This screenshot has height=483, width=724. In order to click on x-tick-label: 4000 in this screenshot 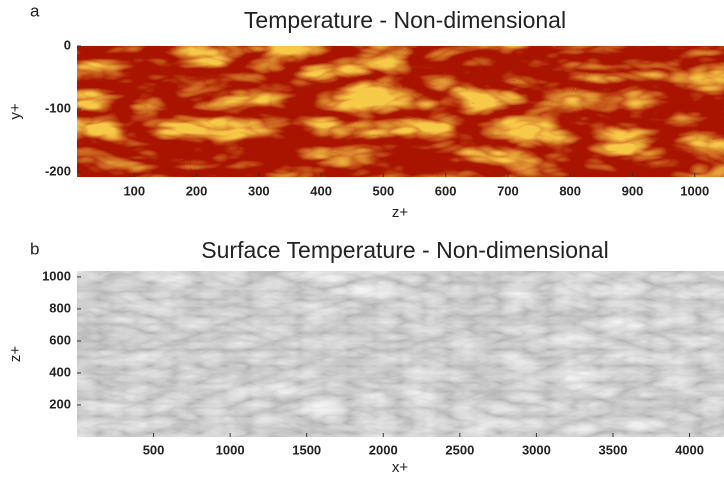, I will do `click(689, 449)`.